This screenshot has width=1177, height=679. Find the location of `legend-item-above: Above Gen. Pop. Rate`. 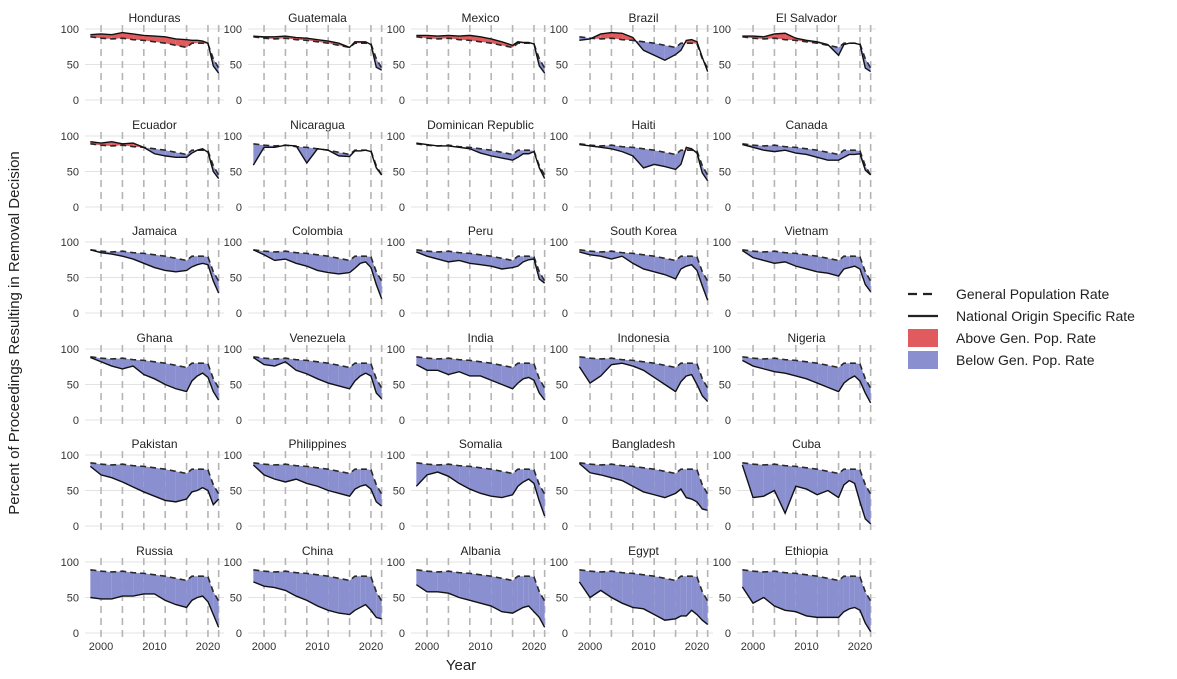

legend-item-above: Above Gen. Pop. Rate is located at coordinates (1002, 338).